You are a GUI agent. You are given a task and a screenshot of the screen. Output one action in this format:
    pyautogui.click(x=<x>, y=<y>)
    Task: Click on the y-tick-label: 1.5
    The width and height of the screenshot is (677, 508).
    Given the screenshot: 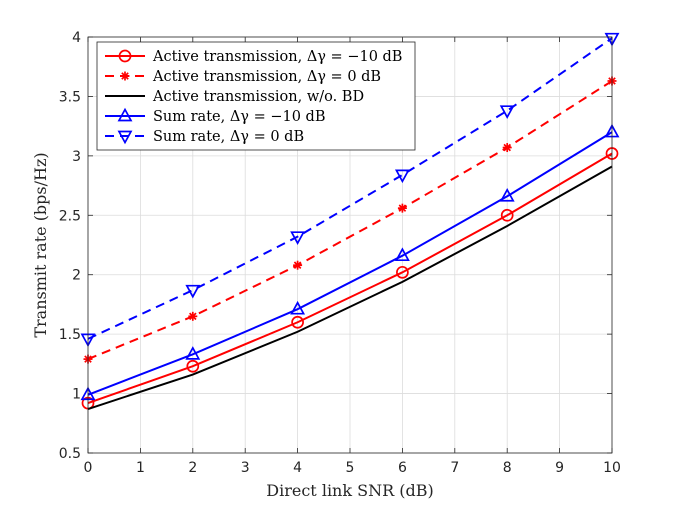 What is the action you would take?
    pyautogui.click(x=70, y=335)
    